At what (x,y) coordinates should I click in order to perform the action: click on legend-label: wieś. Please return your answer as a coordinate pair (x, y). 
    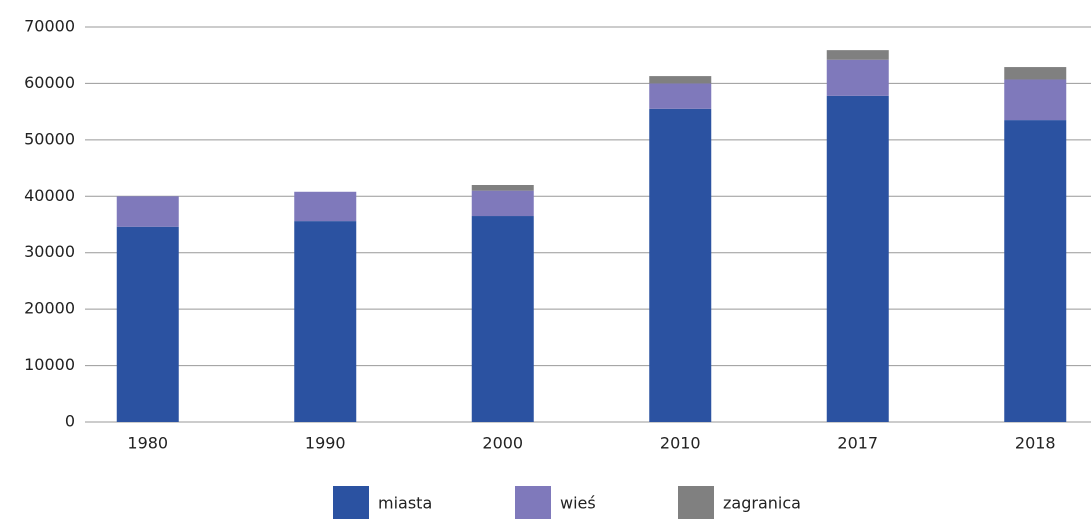
    Looking at the image, I should click on (578, 503).